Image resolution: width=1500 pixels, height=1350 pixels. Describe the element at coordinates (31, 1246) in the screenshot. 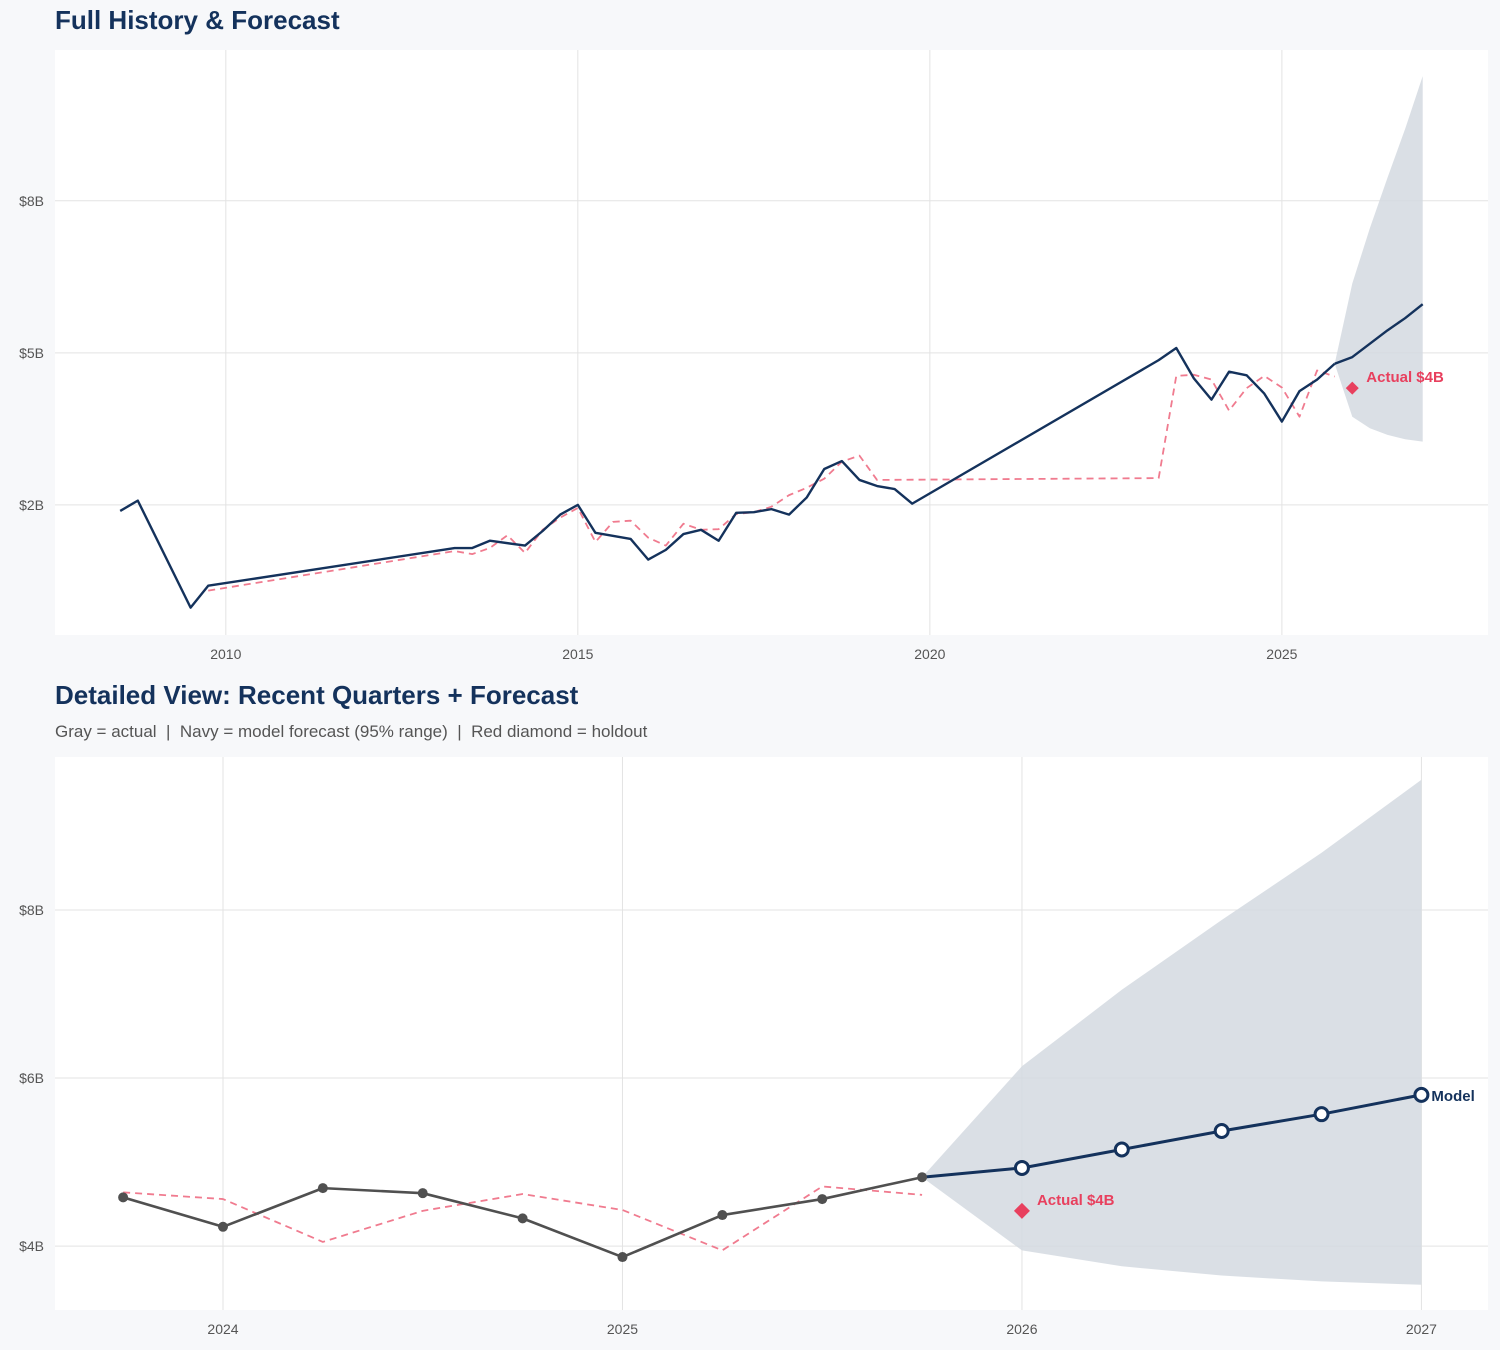

I see `y-tick-label: $4B` at that location.